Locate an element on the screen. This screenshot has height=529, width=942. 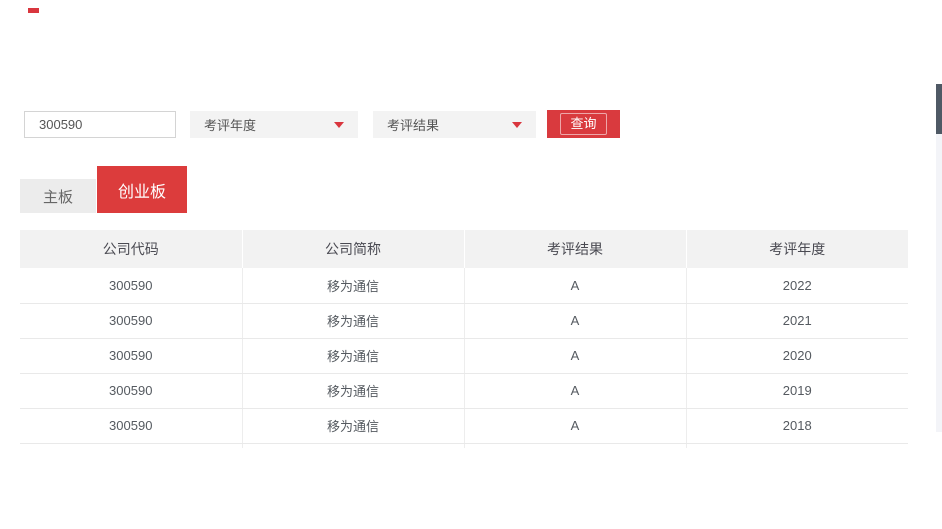
year-dropdown: 考评年度 is located at coordinates (274, 124).